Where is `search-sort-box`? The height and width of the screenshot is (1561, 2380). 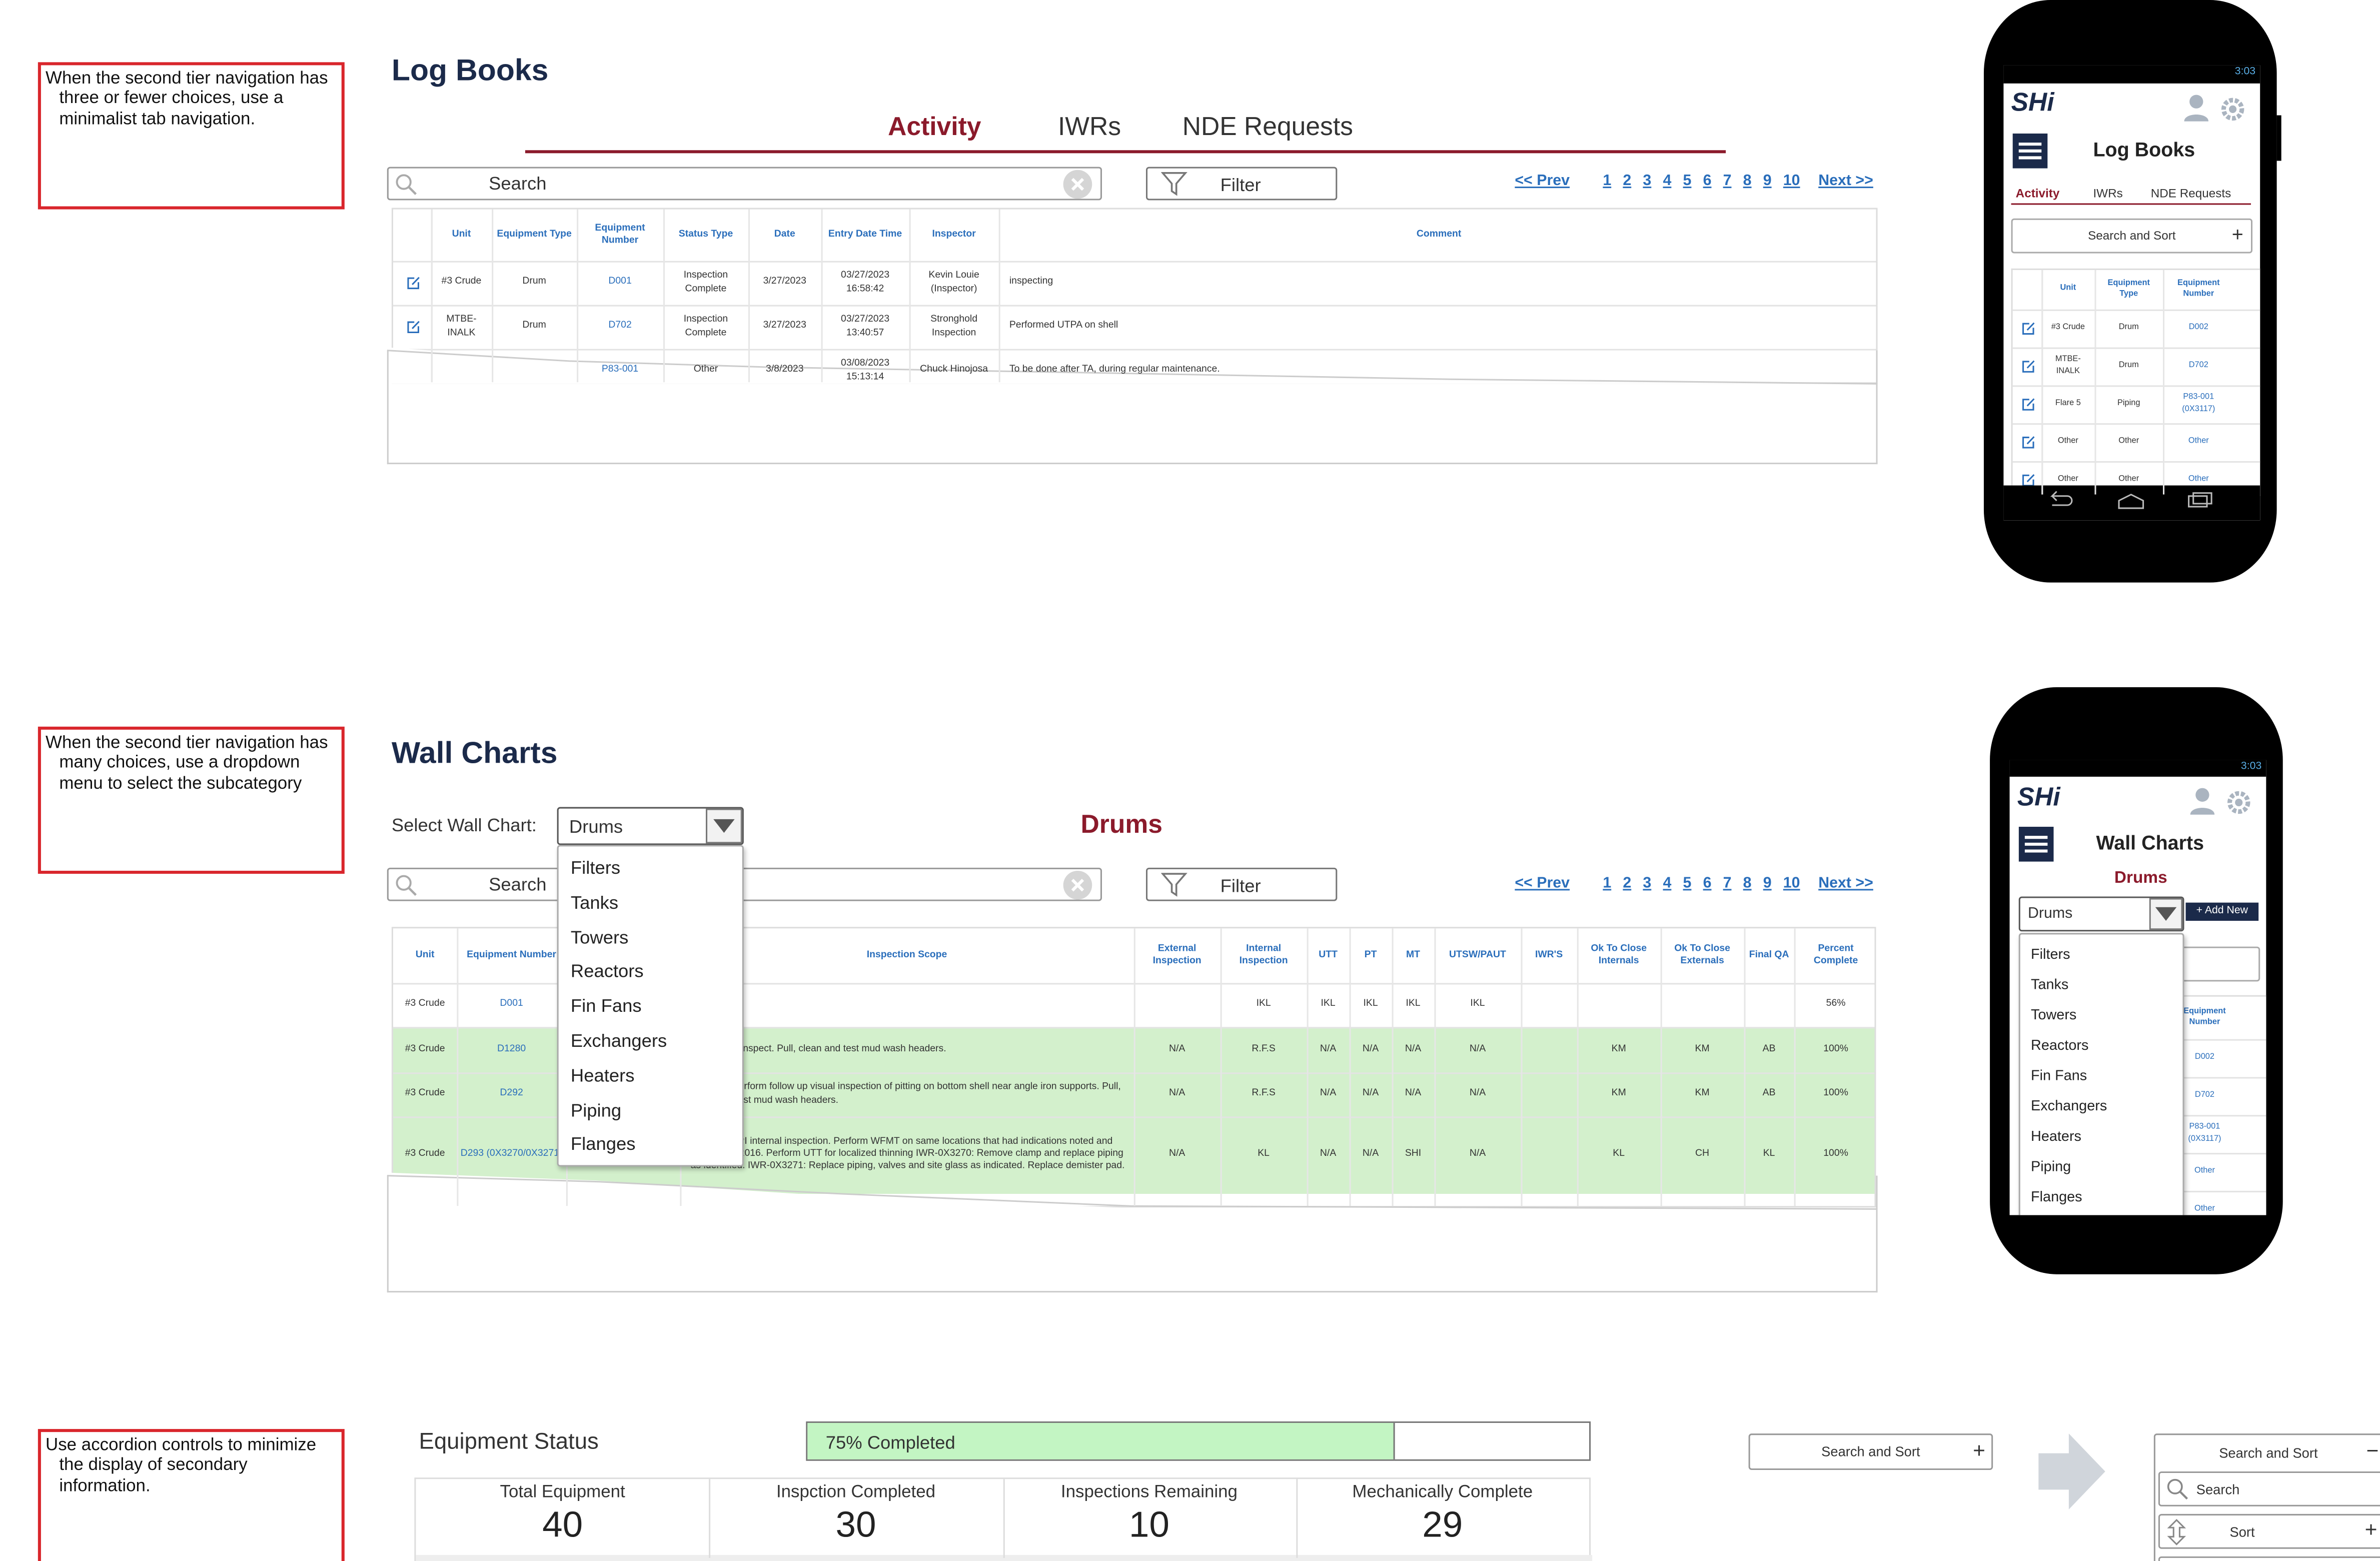 search-sort-box is located at coordinates (2219, 964).